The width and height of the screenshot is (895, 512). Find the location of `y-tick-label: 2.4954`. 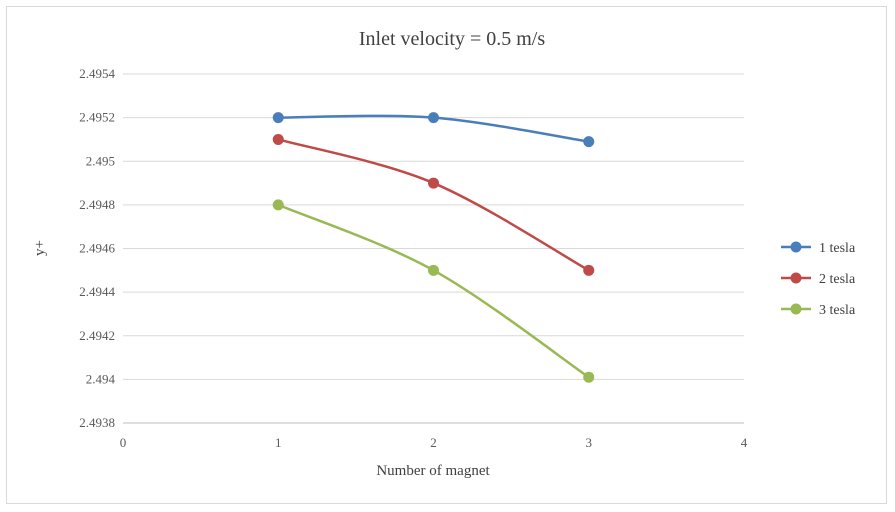

y-tick-label: 2.4954 is located at coordinates (97, 73).